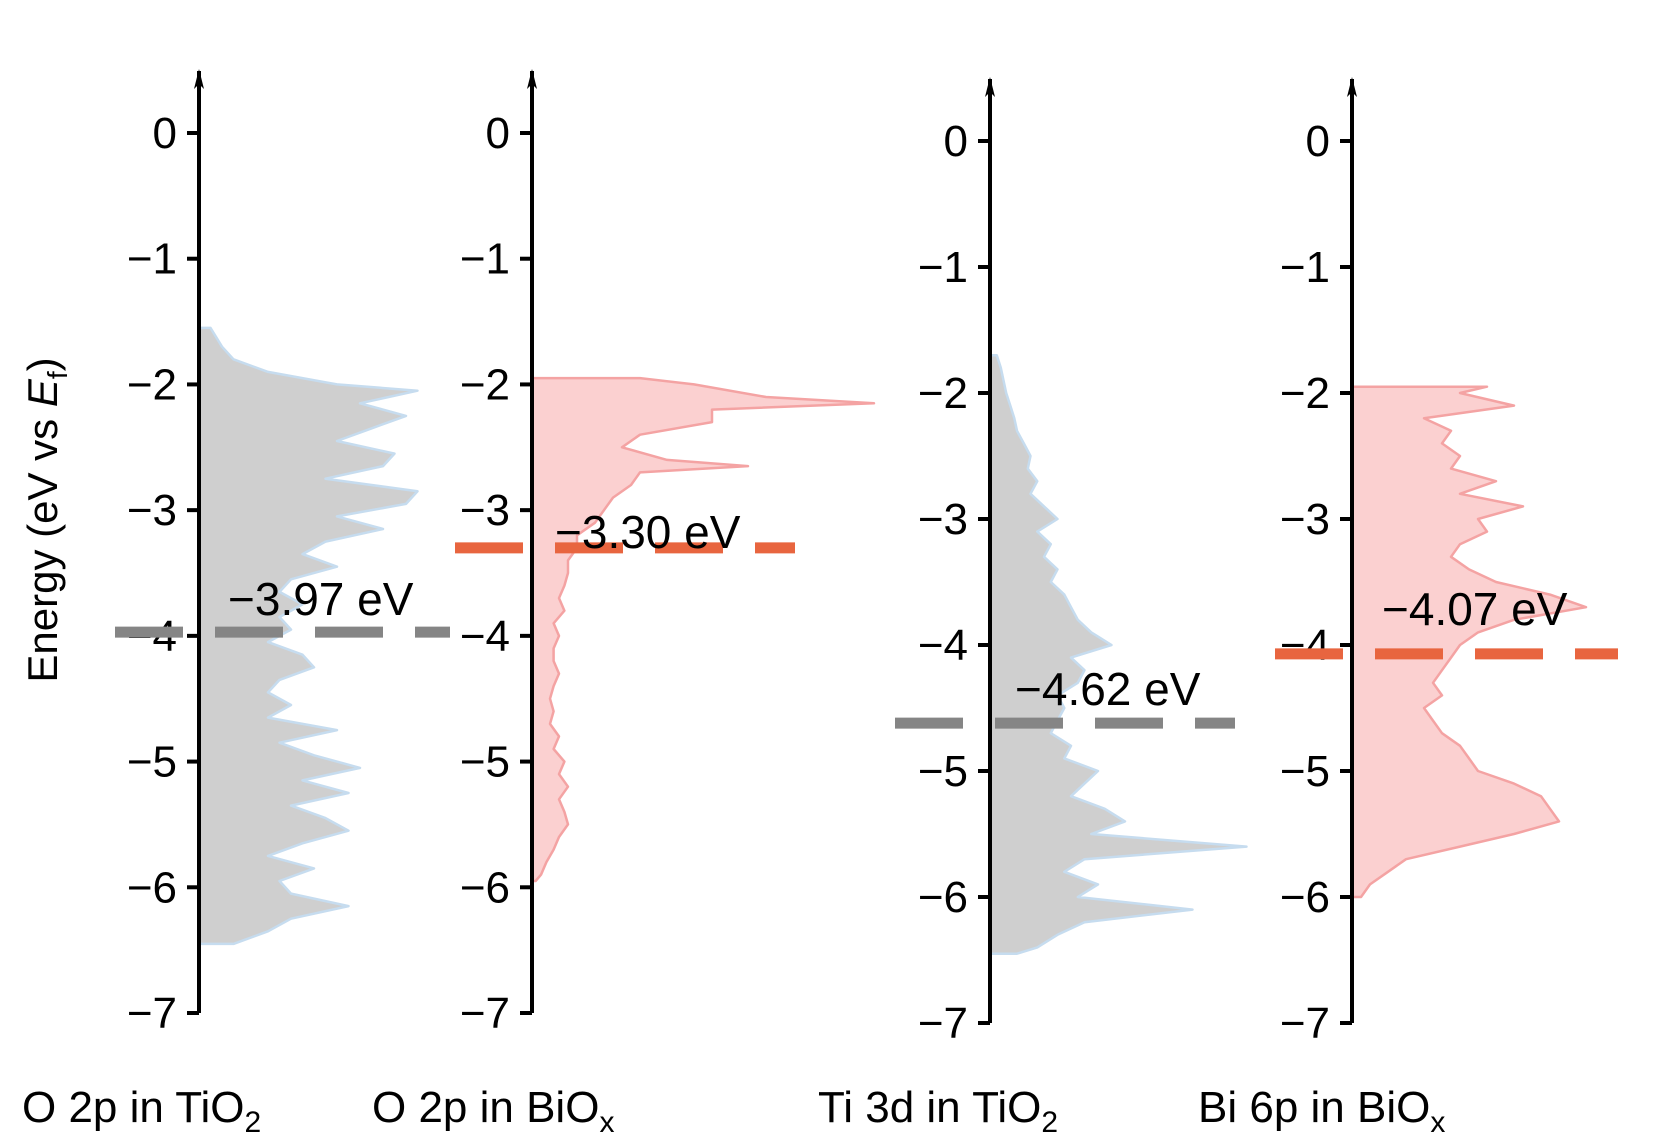 The width and height of the screenshot is (1661, 1146). Describe the element at coordinates (42, 544) in the screenshot. I see `y-axis-title-main: Energy (eV vs` at that location.